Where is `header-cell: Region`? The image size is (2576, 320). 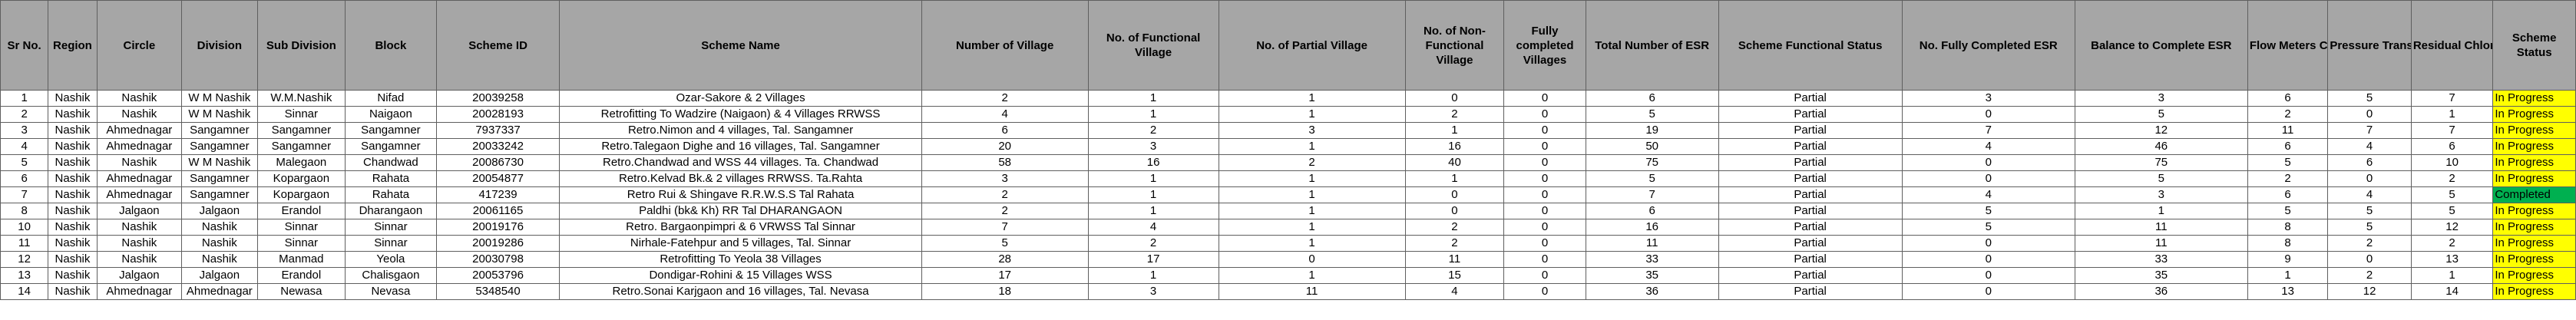 header-cell: Region is located at coordinates (73, 45).